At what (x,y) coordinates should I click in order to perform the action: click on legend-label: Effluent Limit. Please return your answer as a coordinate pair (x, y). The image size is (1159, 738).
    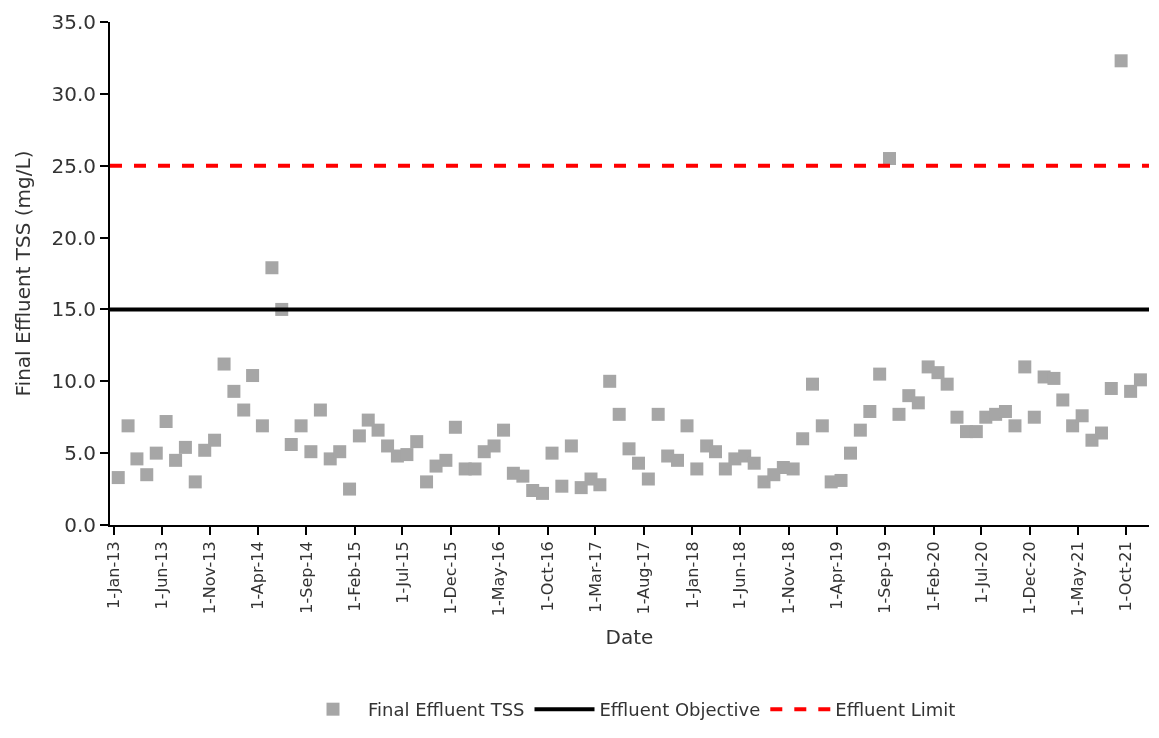
    Looking at the image, I should click on (895, 710).